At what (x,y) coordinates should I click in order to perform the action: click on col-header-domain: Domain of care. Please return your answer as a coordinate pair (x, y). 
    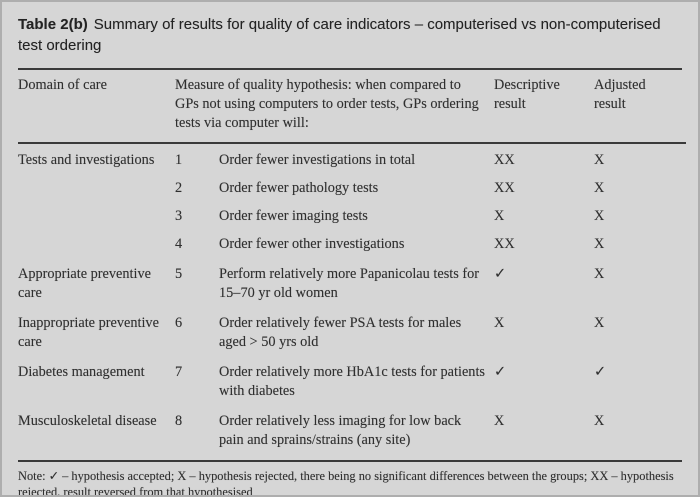
    Looking at the image, I should click on (96, 107).